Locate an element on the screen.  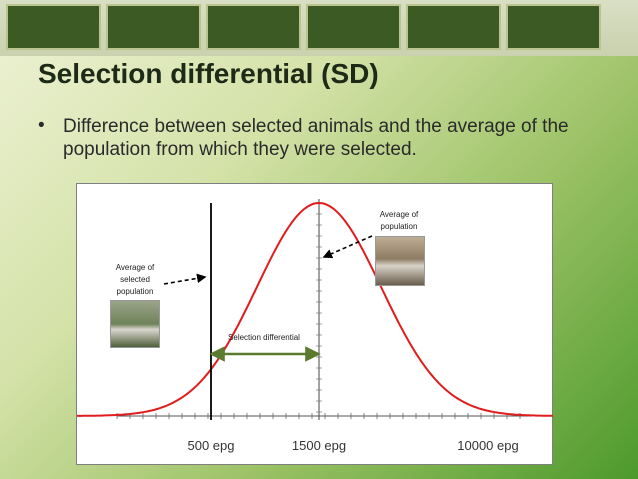
x-tick-label: 1500 epg is located at coordinates (319, 445).